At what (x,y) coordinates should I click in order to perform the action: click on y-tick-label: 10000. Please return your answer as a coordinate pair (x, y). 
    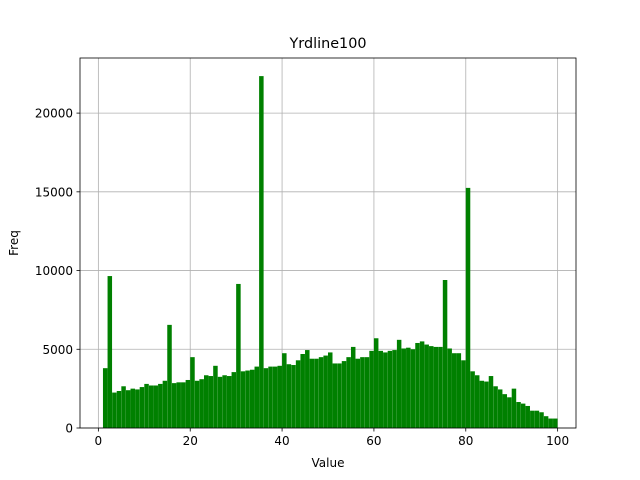
    Looking at the image, I should click on (54, 271).